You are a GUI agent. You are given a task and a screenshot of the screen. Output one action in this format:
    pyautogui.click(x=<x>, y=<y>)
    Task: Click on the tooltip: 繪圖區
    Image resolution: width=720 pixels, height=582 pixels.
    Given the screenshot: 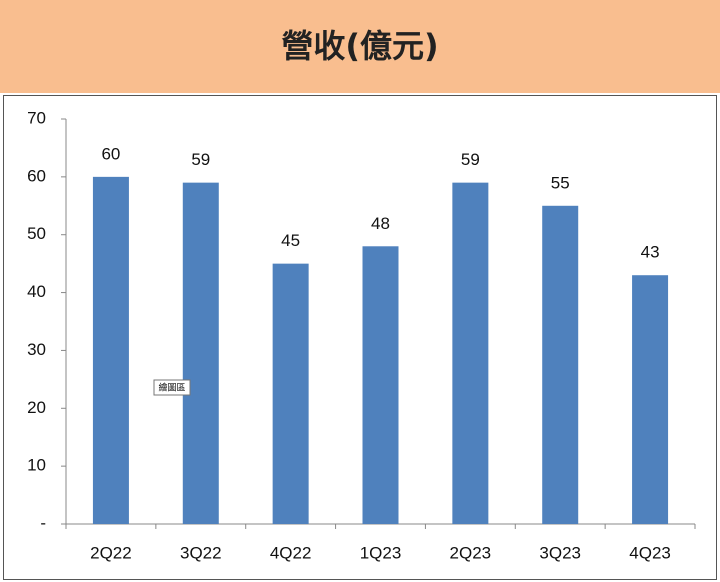 What is the action you would take?
    pyautogui.click(x=172, y=387)
    